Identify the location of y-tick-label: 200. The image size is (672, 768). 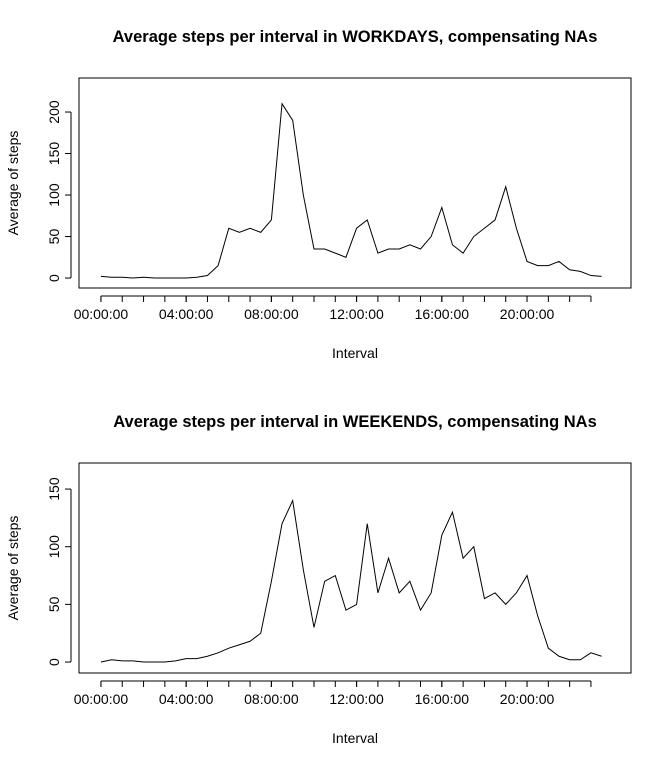
(54, 112).